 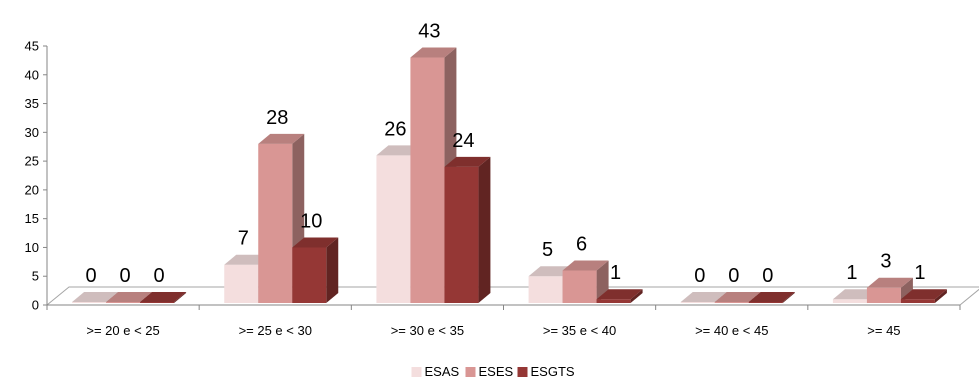 I want to click on legend: ESAS ESES ESGTS, so click(x=493, y=371).